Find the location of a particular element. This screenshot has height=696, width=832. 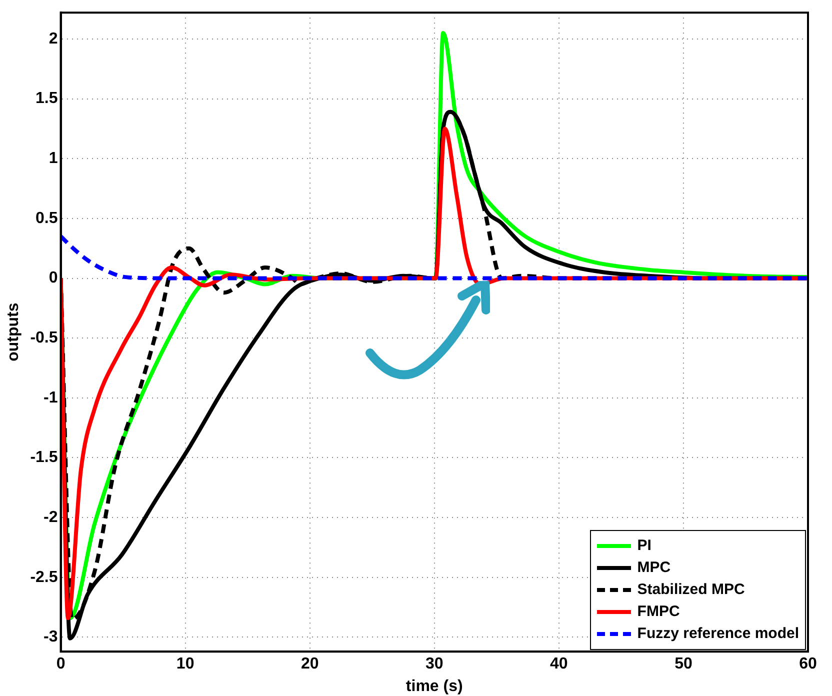

y-tick-label: 0.5 is located at coordinates (47, 218).